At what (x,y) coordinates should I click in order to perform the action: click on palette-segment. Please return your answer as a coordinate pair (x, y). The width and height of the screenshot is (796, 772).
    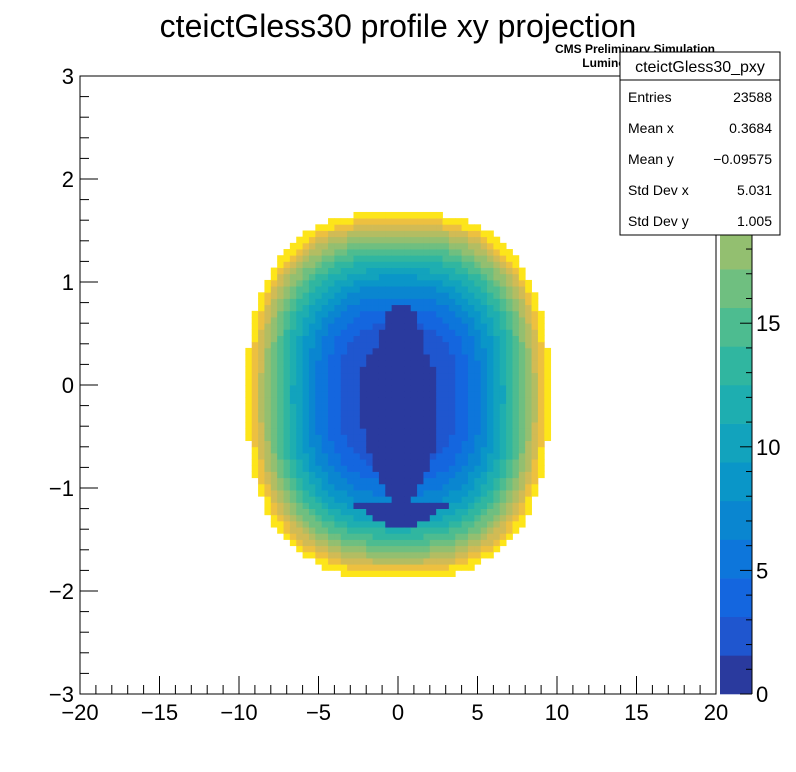
    Looking at the image, I should click on (736, 520).